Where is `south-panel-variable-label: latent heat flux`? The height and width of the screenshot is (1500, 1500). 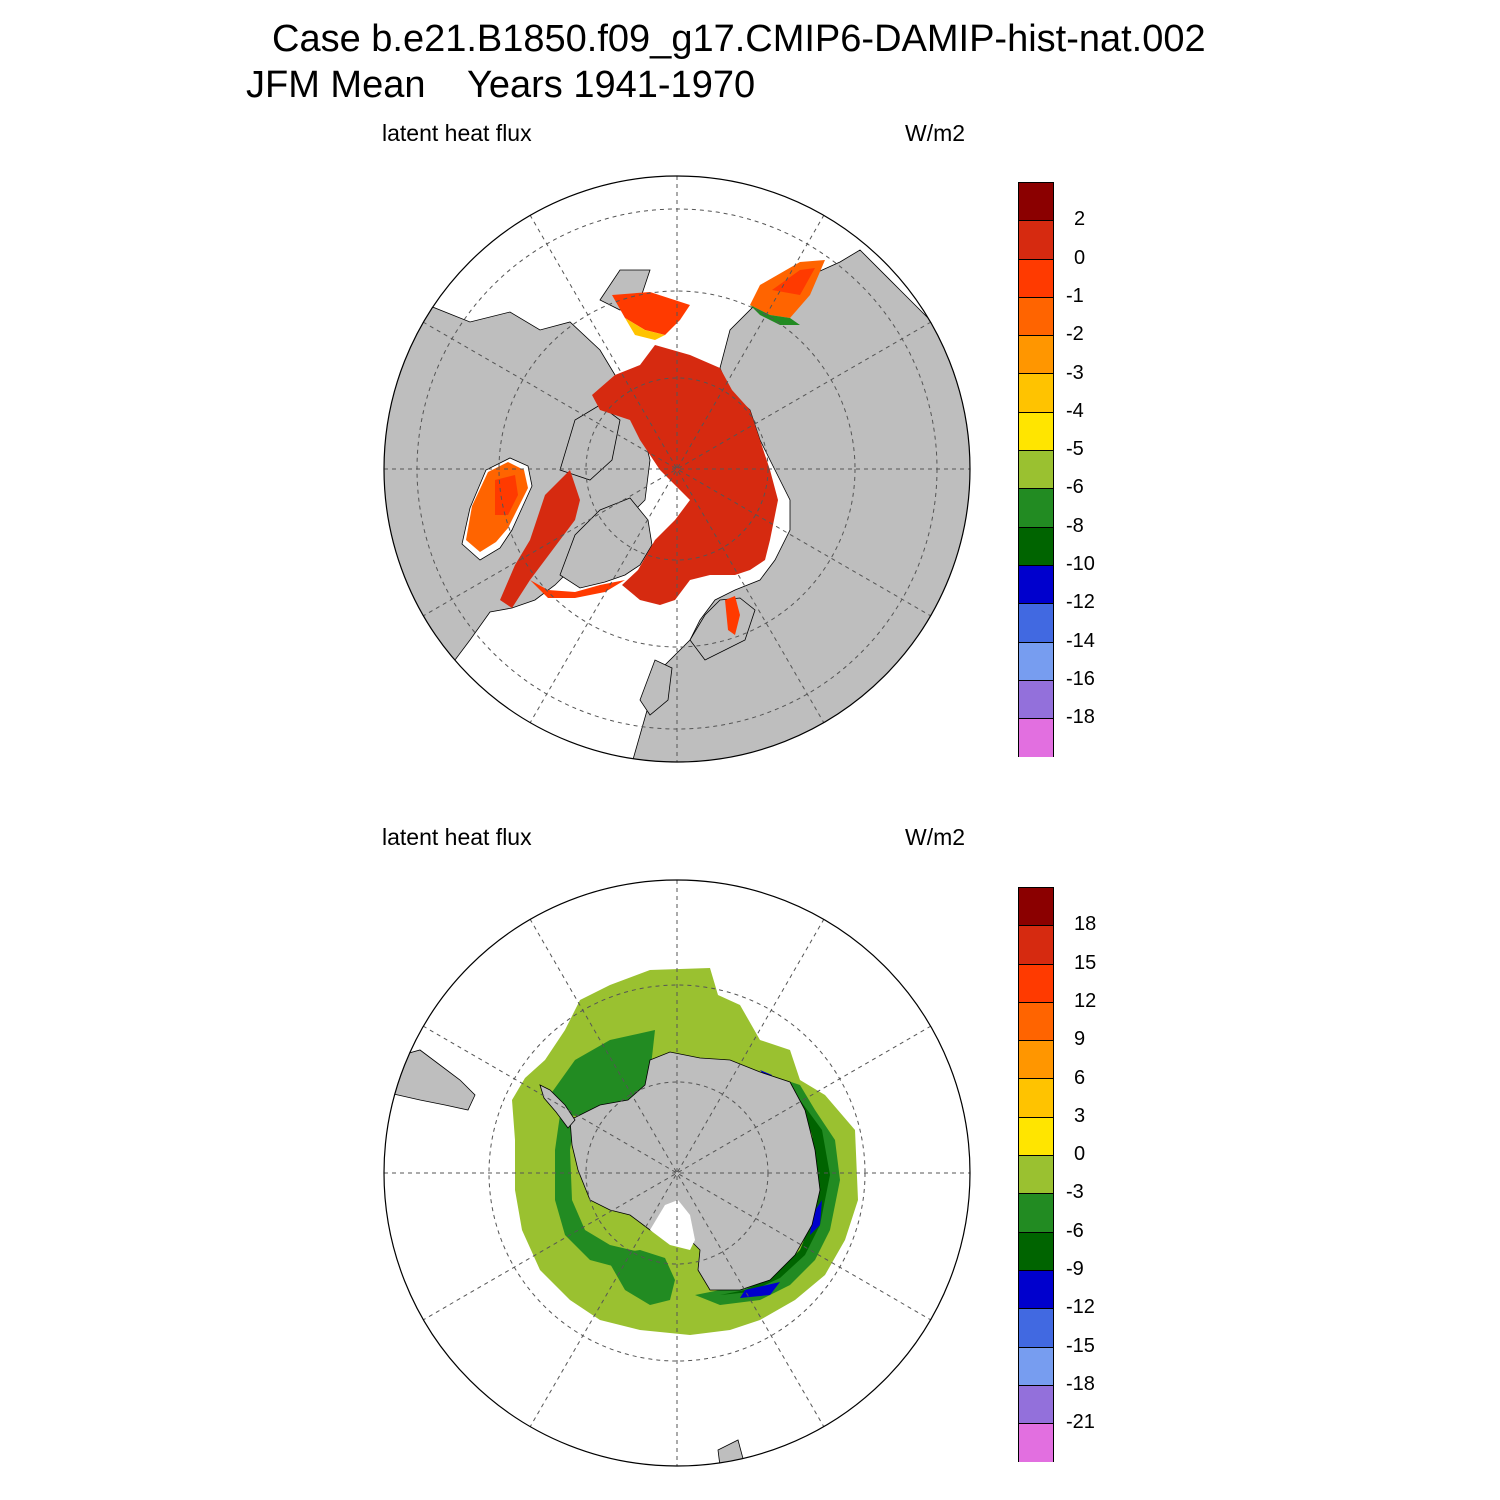
south-panel-variable-label: latent heat flux is located at coordinates (457, 837).